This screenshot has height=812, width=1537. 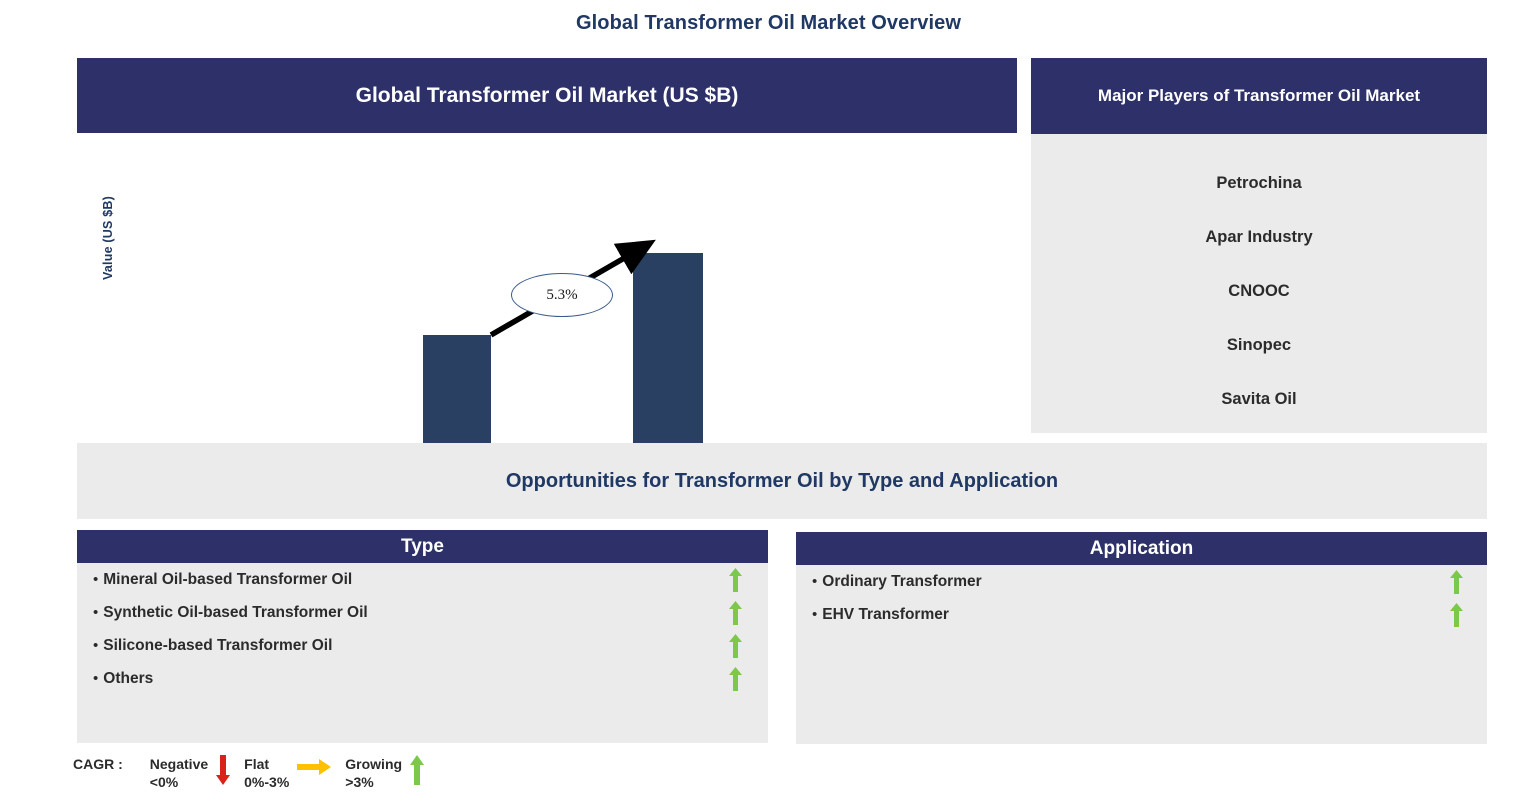 What do you see at coordinates (223, 770) in the screenshot?
I see `arrow-down-icon` at bounding box center [223, 770].